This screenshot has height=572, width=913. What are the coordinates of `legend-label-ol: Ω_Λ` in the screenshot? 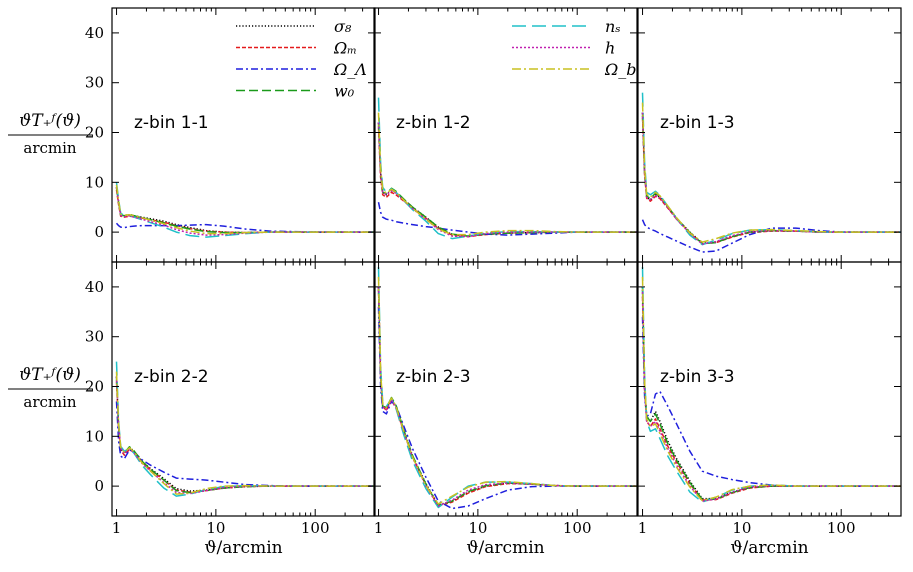 It's located at (350, 69).